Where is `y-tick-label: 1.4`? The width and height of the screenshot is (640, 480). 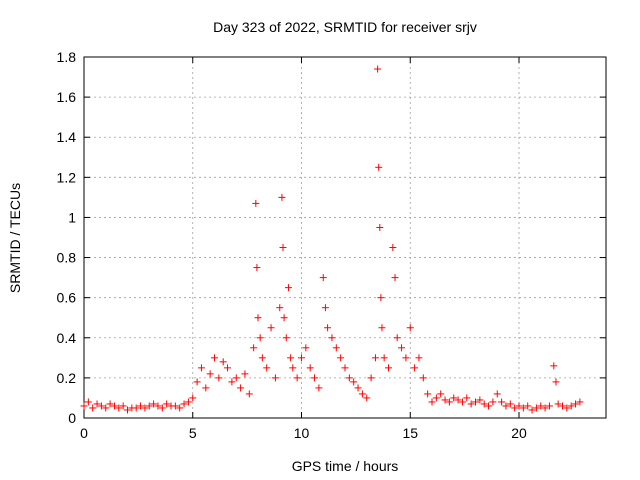 y-tick-label: 1.4 is located at coordinates (67, 137).